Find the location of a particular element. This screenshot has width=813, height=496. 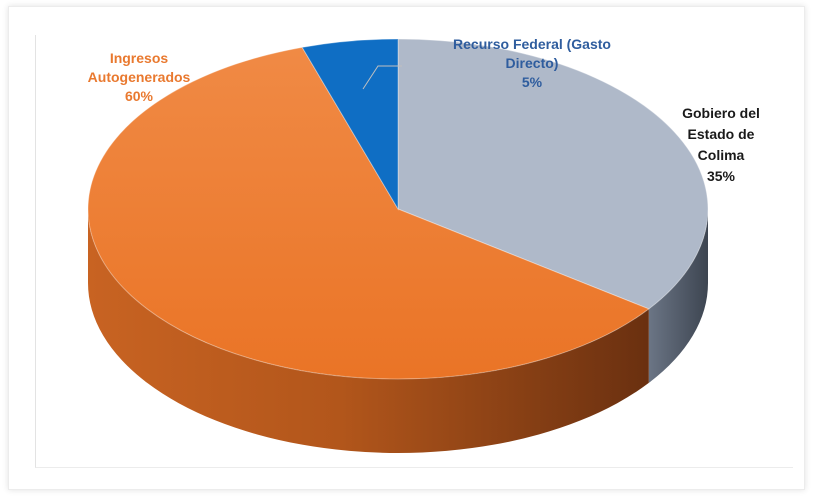

slice-label-line: Autogenerados is located at coordinates (139, 77).